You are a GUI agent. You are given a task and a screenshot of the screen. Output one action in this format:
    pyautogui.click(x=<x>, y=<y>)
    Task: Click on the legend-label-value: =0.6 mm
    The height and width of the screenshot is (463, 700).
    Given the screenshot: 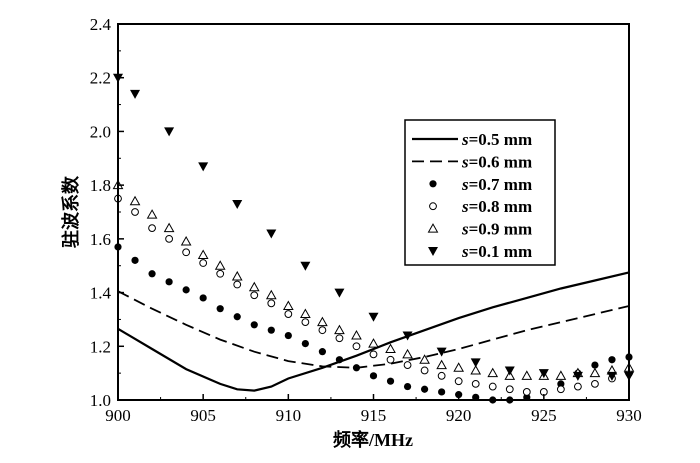 What is the action you would take?
    pyautogui.click(x=501, y=161)
    